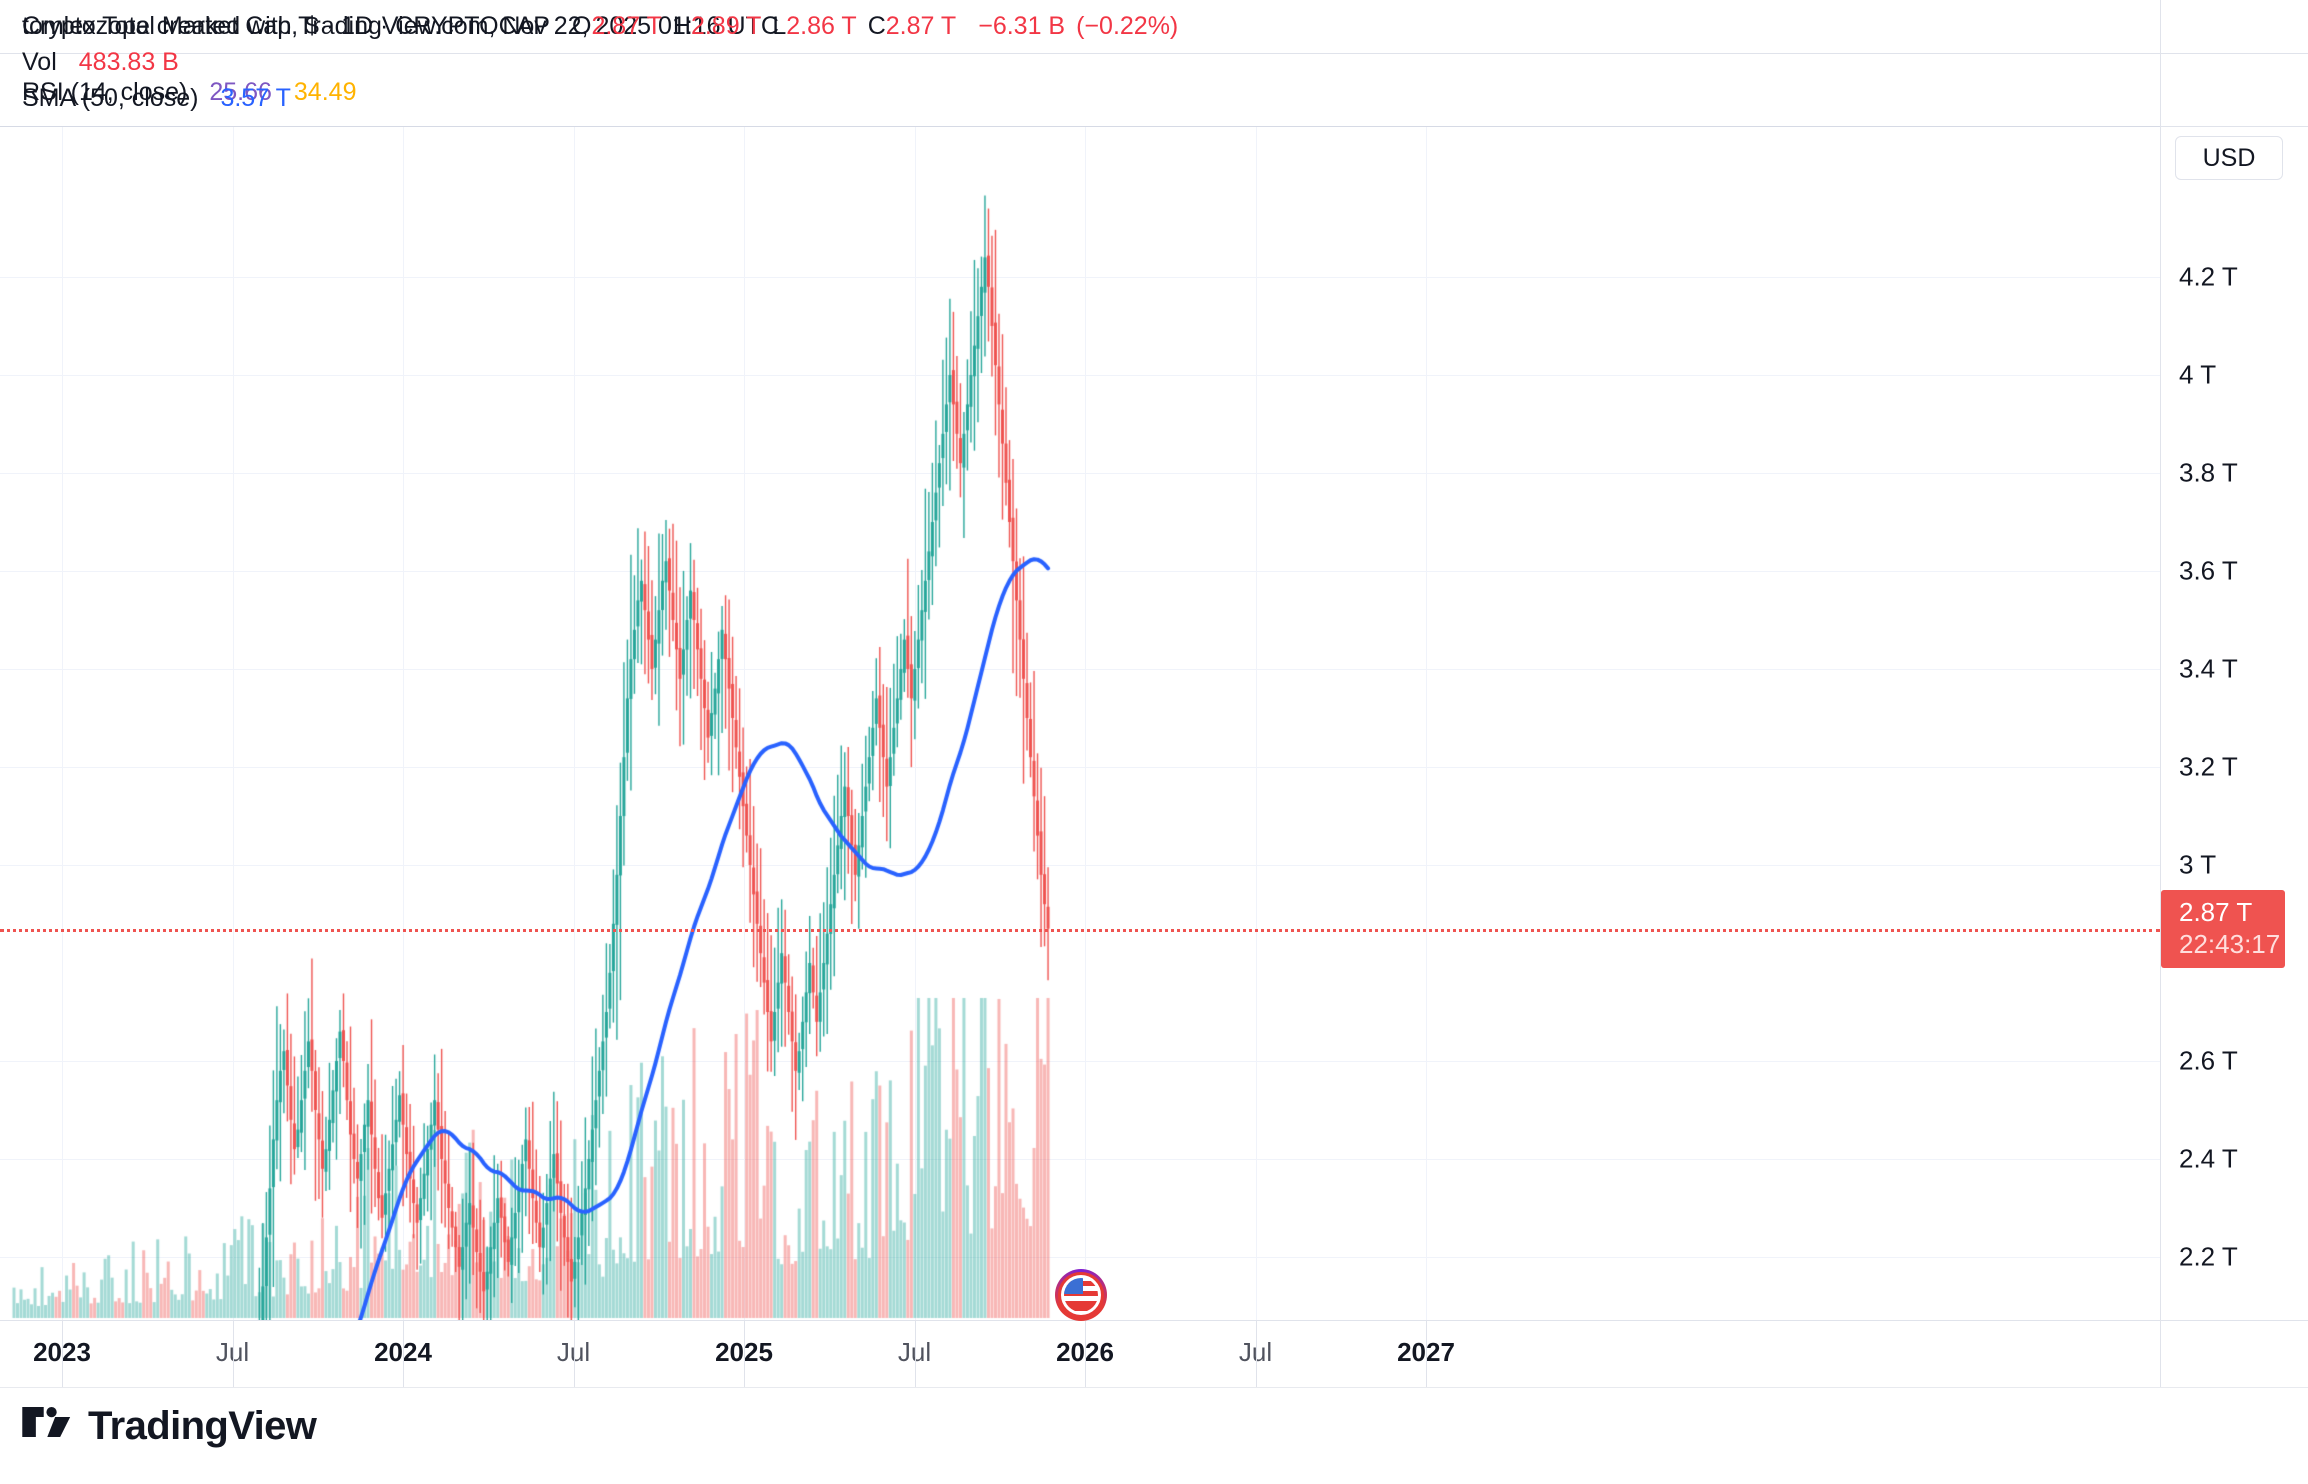 This screenshot has width=2308, height=1484. Describe the element at coordinates (1022, 26) in the screenshot. I see `change-absolute: −6.31 B` at that location.